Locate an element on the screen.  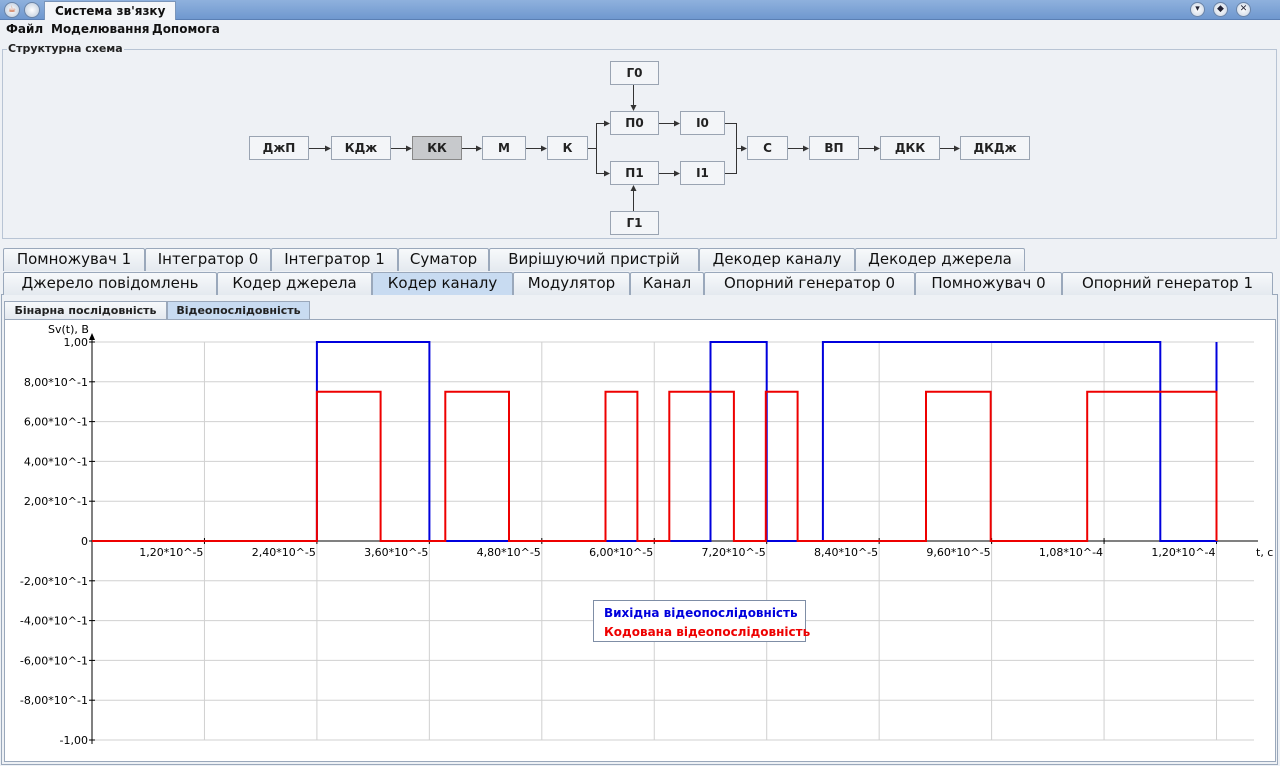
x-tick-label: 7,20*10^-5 is located at coordinates (734, 552).